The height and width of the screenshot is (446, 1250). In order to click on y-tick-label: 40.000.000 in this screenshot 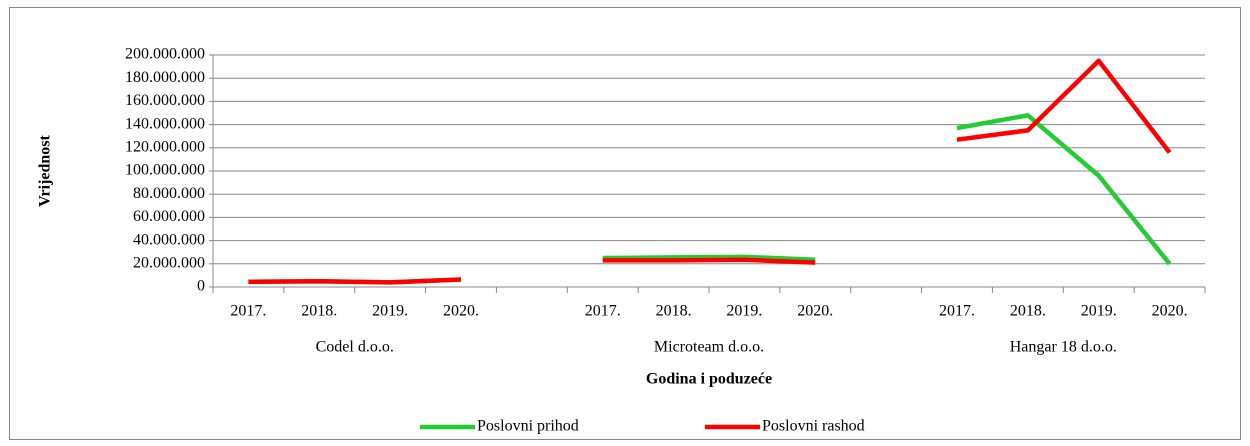, I will do `click(169, 239)`.